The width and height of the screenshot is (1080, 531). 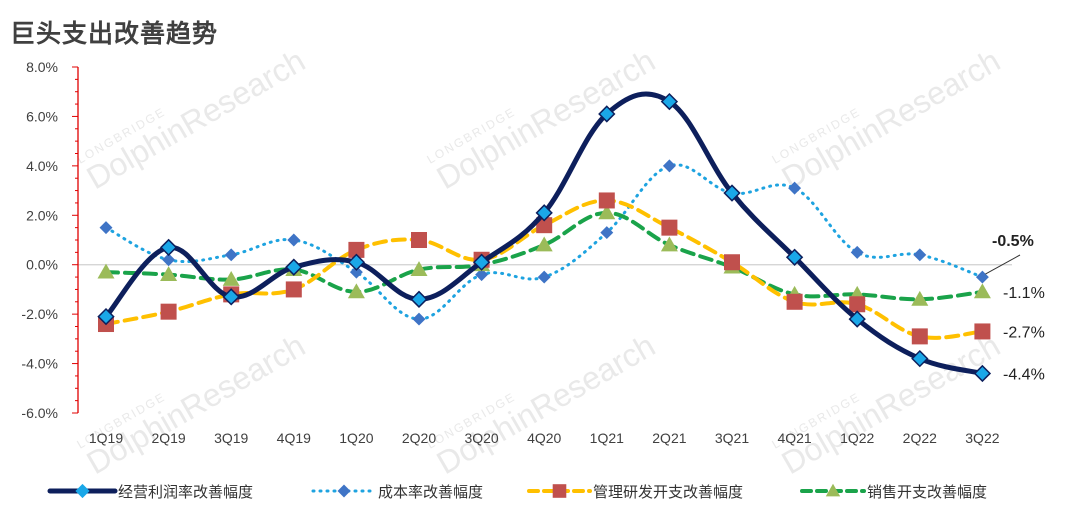 What do you see at coordinates (39, 314) in the screenshot?
I see `y-tick-label: -2.0%` at bounding box center [39, 314].